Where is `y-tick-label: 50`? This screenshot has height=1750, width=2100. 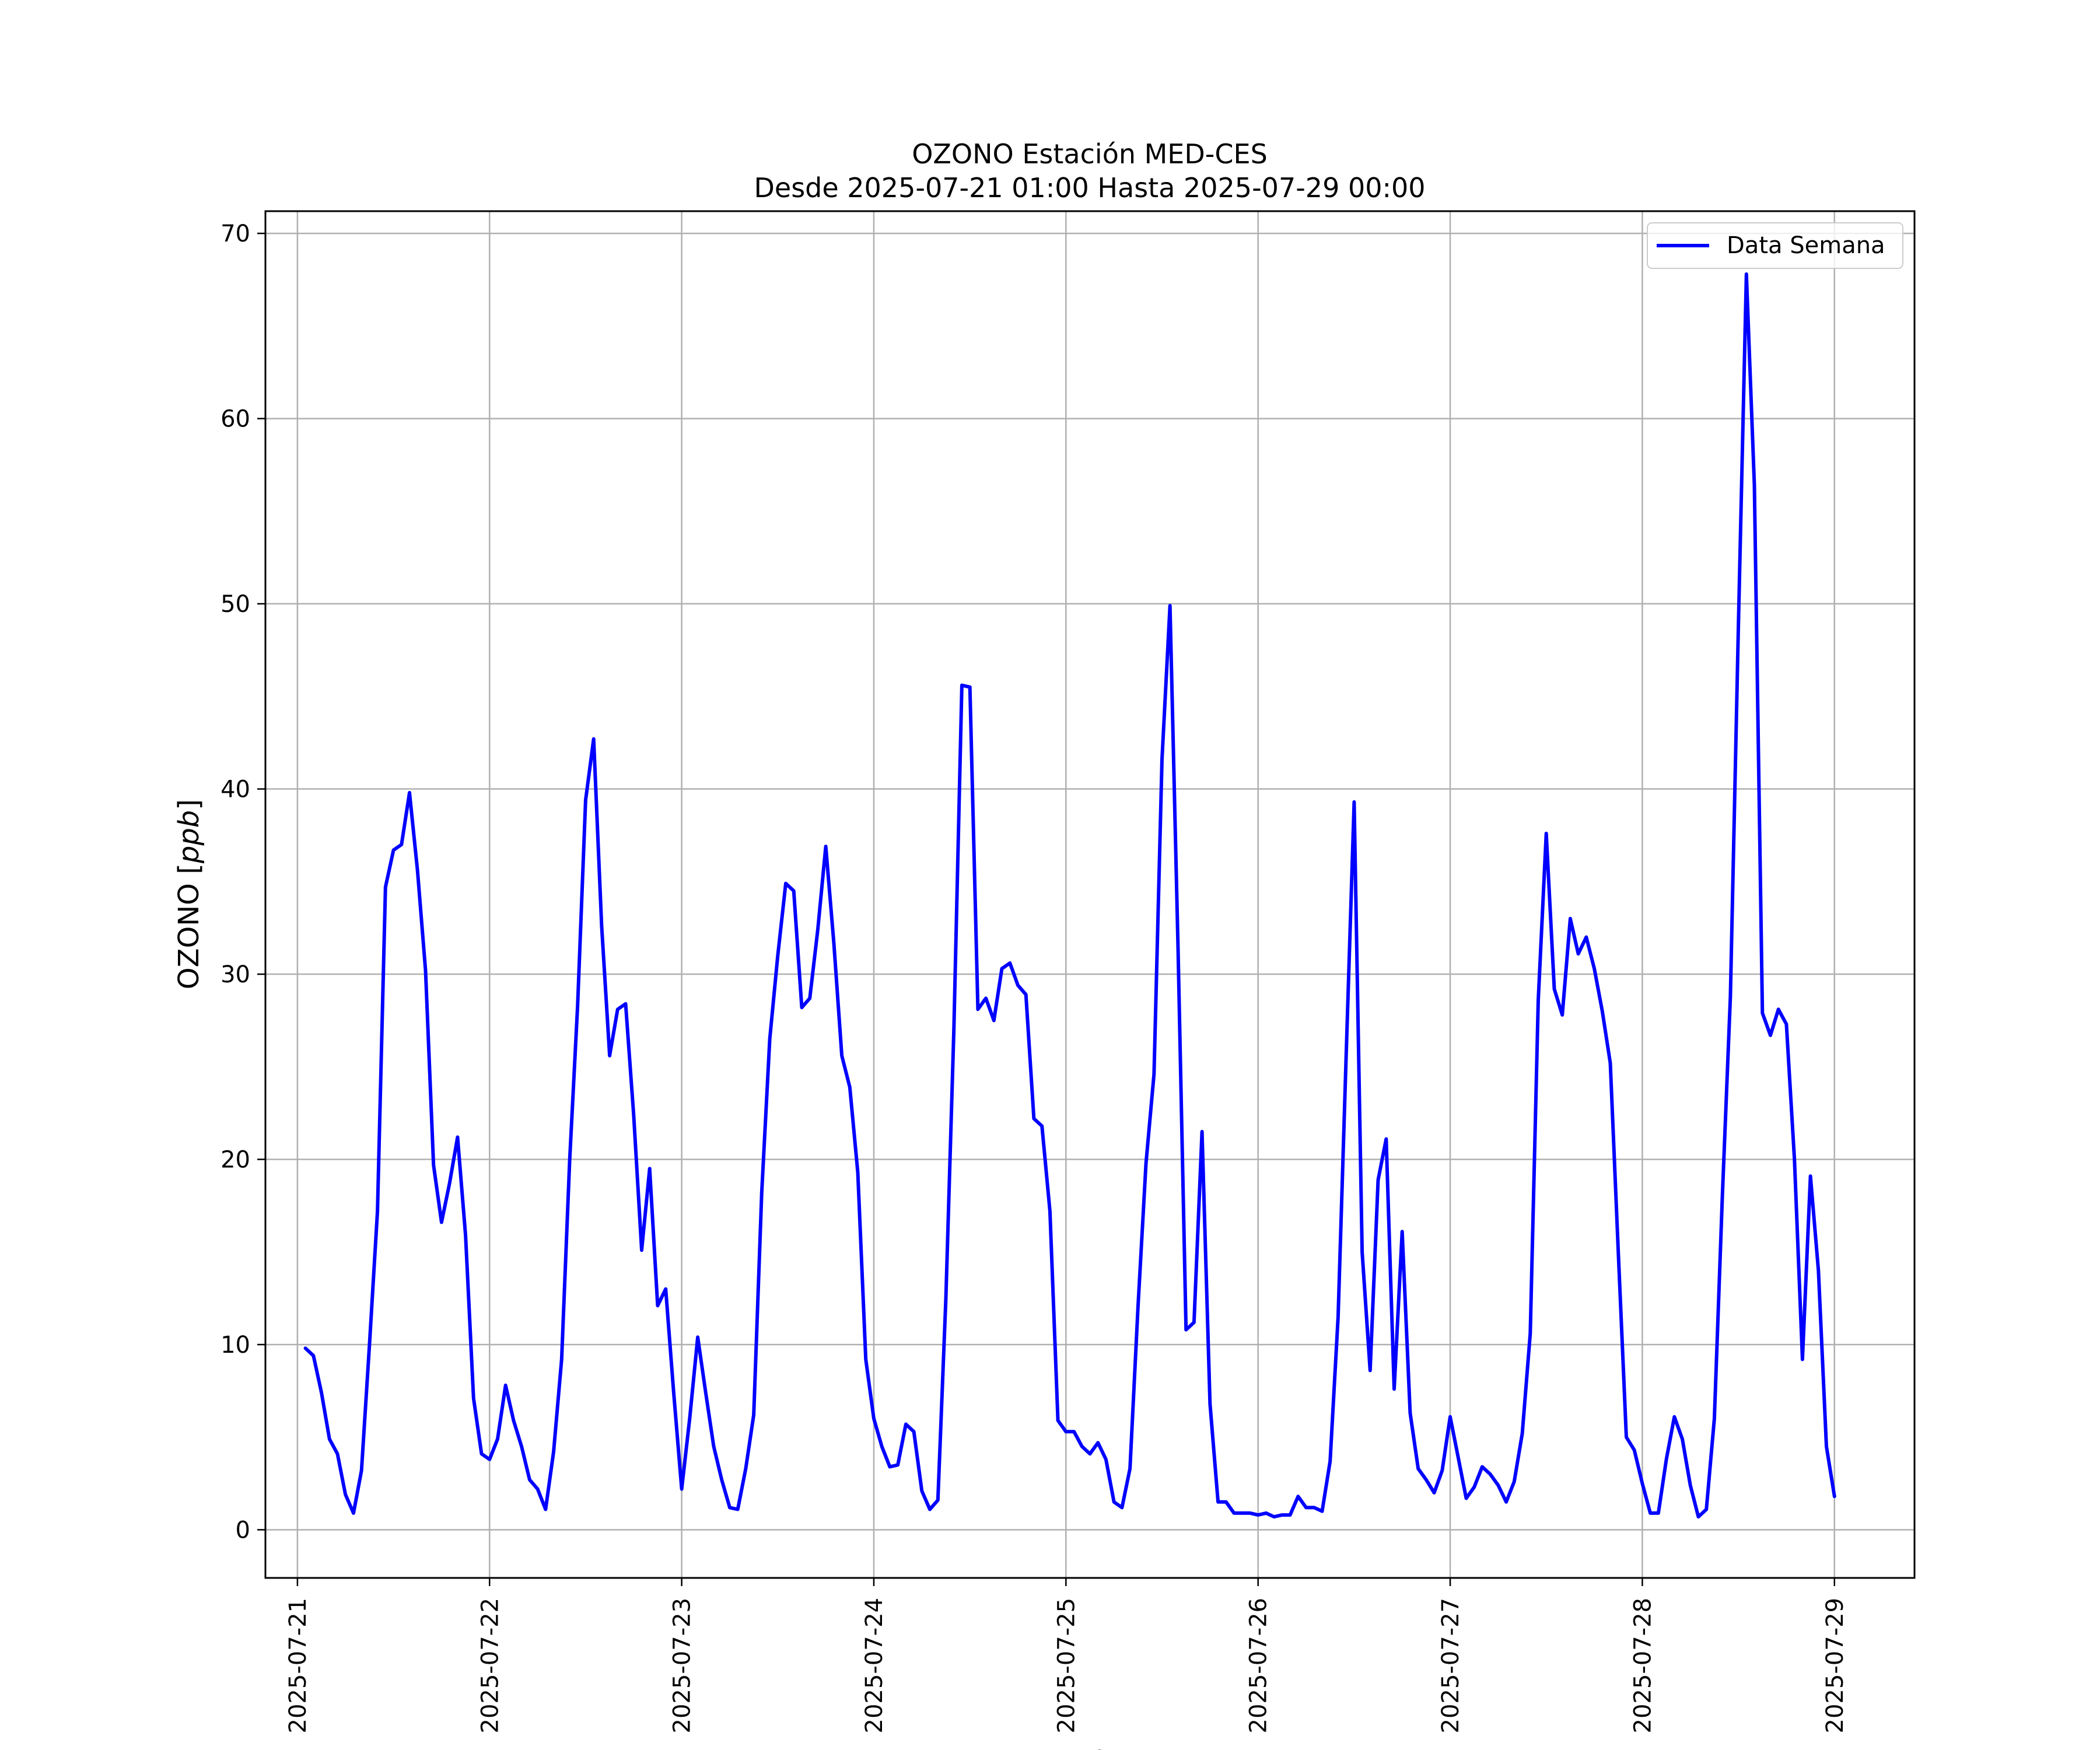
y-tick-label: 50 is located at coordinates (235, 604).